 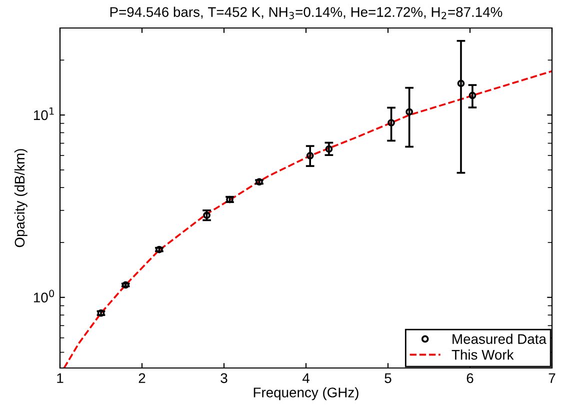 What do you see at coordinates (499, 339) in the screenshot?
I see `legend-label: Measured Data` at bounding box center [499, 339].